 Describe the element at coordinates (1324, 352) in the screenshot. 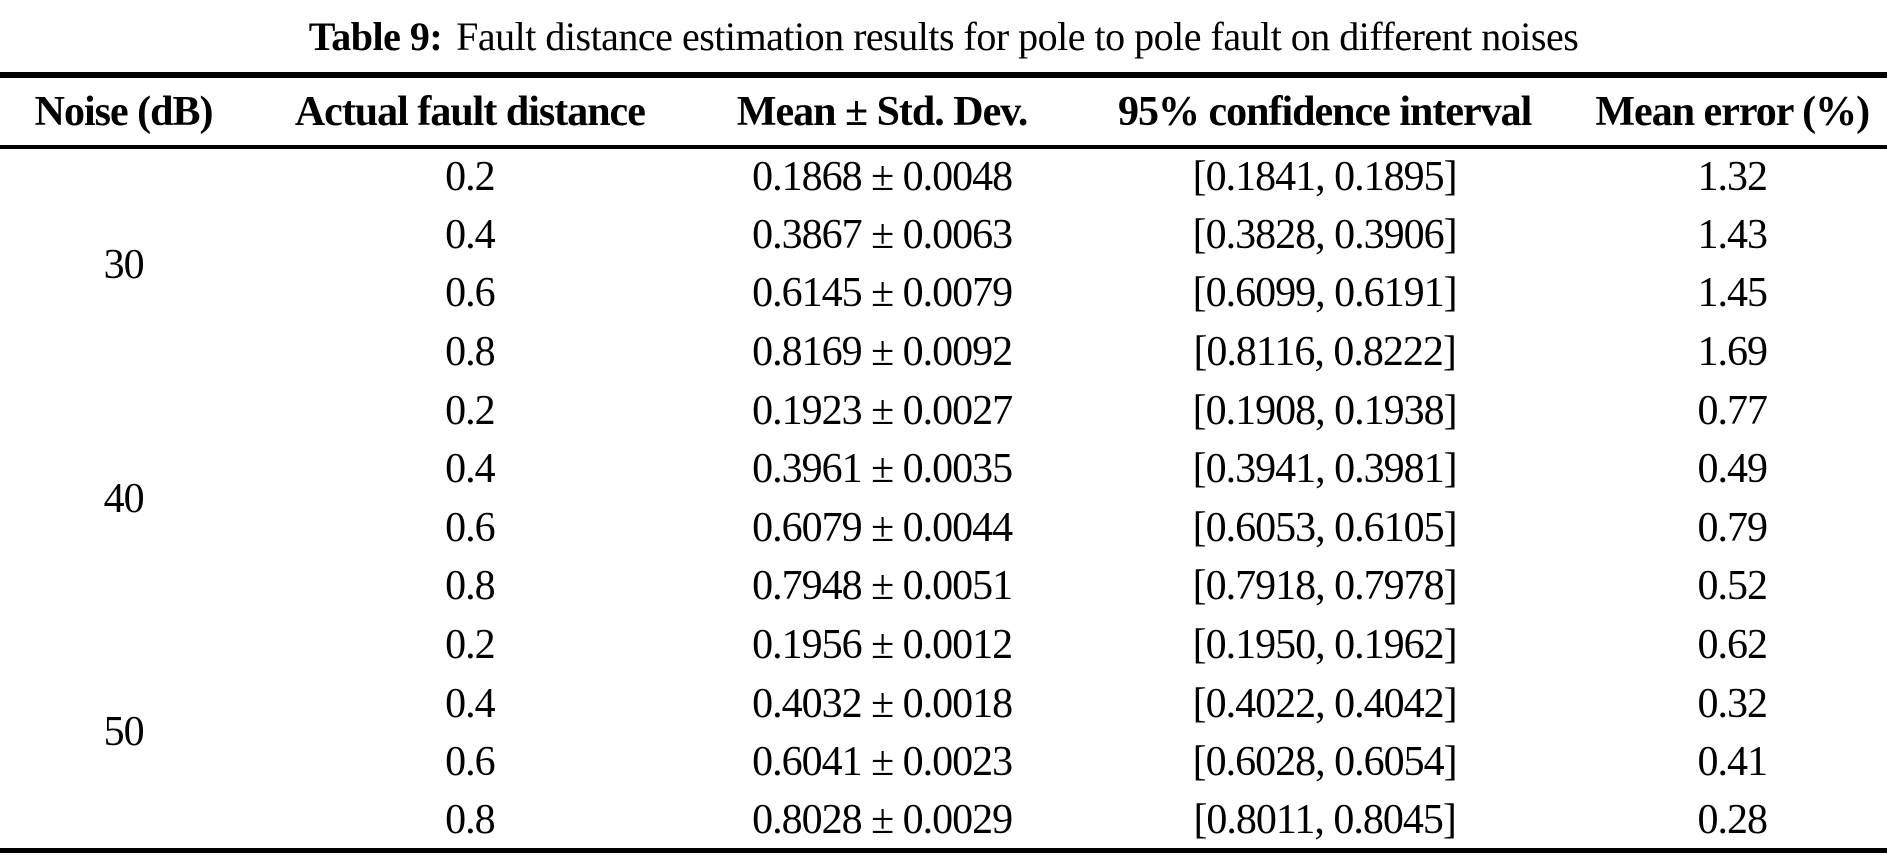

I see `cell-confidence-interval: [0.8116, 0.8222]` at that location.